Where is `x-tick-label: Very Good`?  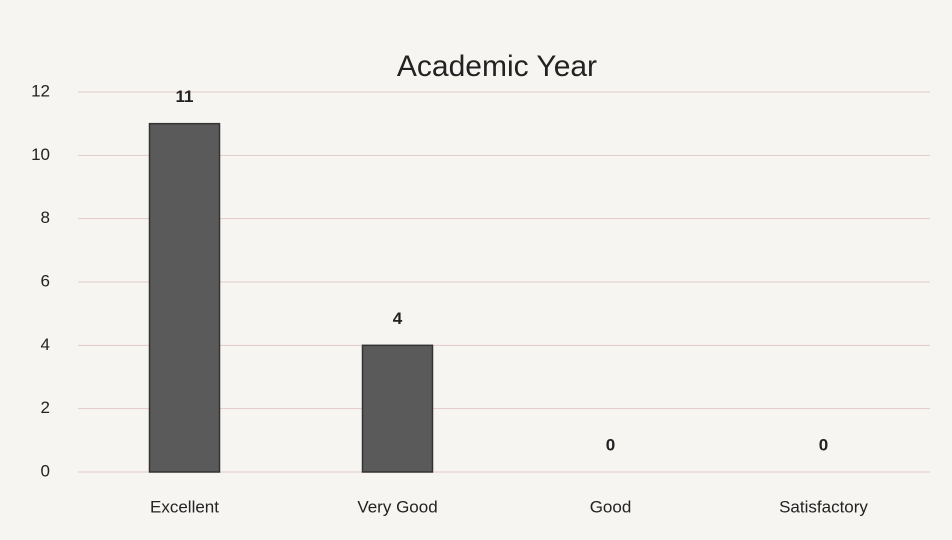 x-tick-label: Very Good is located at coordinates (397, 506).